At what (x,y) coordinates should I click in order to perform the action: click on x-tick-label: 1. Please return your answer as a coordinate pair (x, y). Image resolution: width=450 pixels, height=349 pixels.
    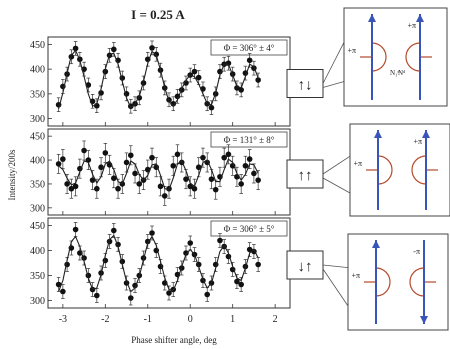
    Looking at the image, I should click on (232, 319).